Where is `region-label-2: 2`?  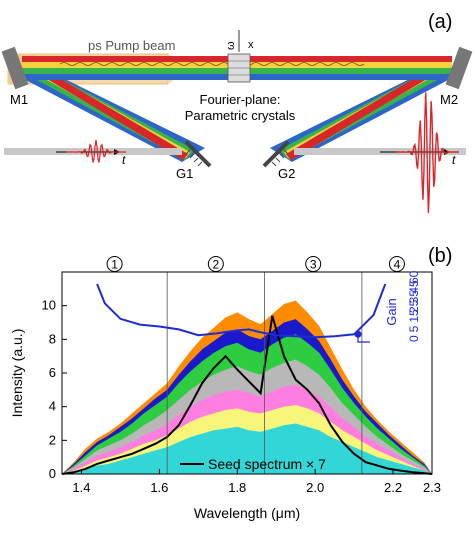 region-label-2: 2 is located at coordinates (215, 265).